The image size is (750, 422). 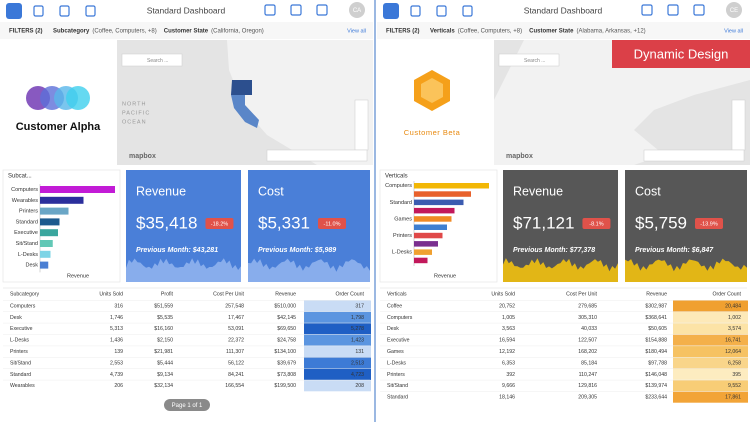 What do you see at coordinates (359, 386) in the screenshot?
I see `table-cell: 208` at bounding box center [359, 386].